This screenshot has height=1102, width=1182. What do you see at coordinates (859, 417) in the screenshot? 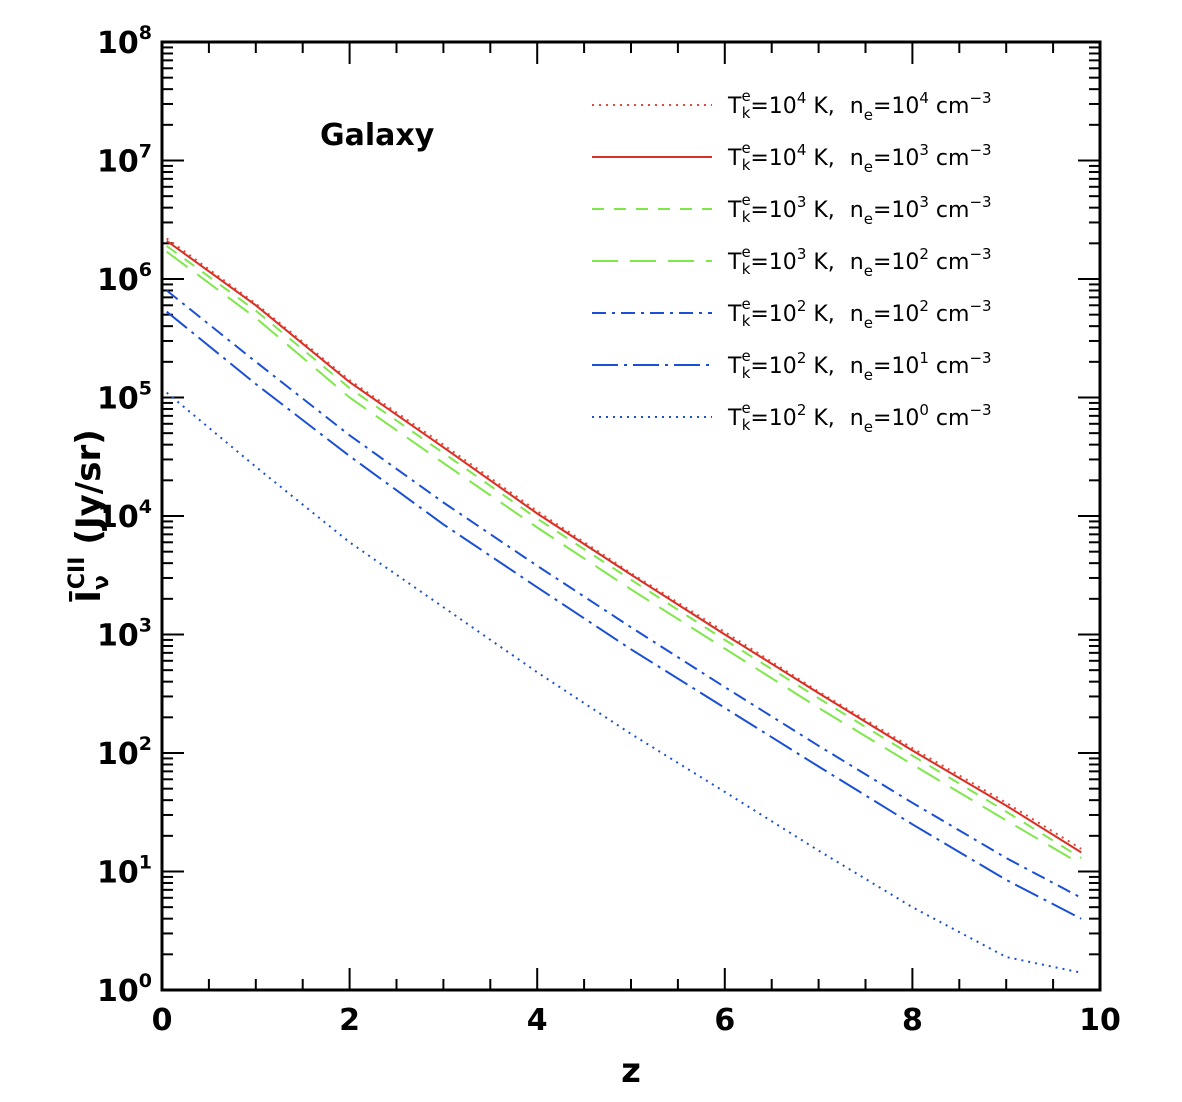
I see `legend-label-7: Te k=102 K, ne=100 cm−3` at bounding box center [859, 417].